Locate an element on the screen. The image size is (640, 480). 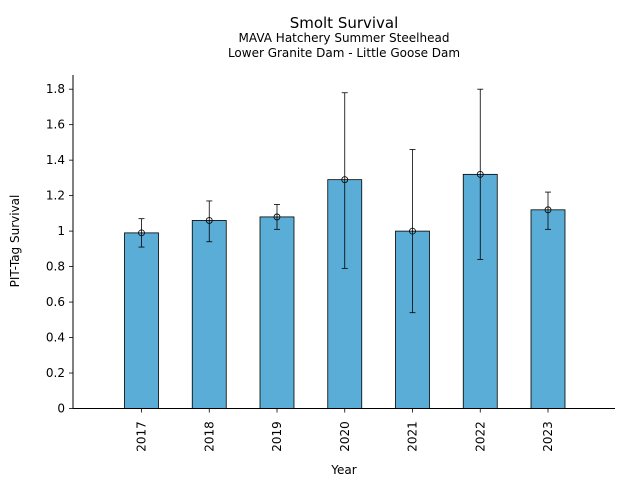
x-ticks-layer: 2017 2018 2019 2020 2021 2022 2023 is located at coordinates (345, 430).